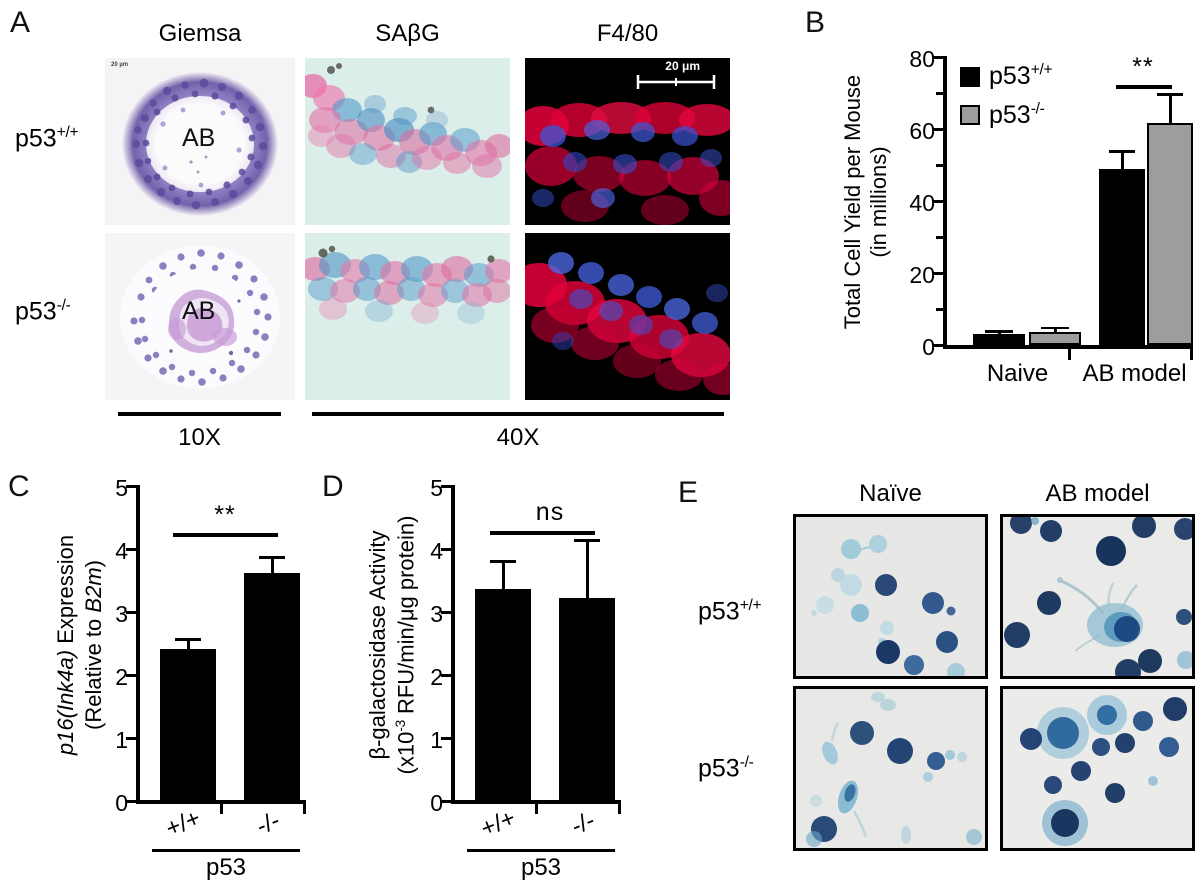 The height and width of the screenshot is (889, 1200). I want to click on panel-c-xcat-ko: -/-, so click(268, 824).